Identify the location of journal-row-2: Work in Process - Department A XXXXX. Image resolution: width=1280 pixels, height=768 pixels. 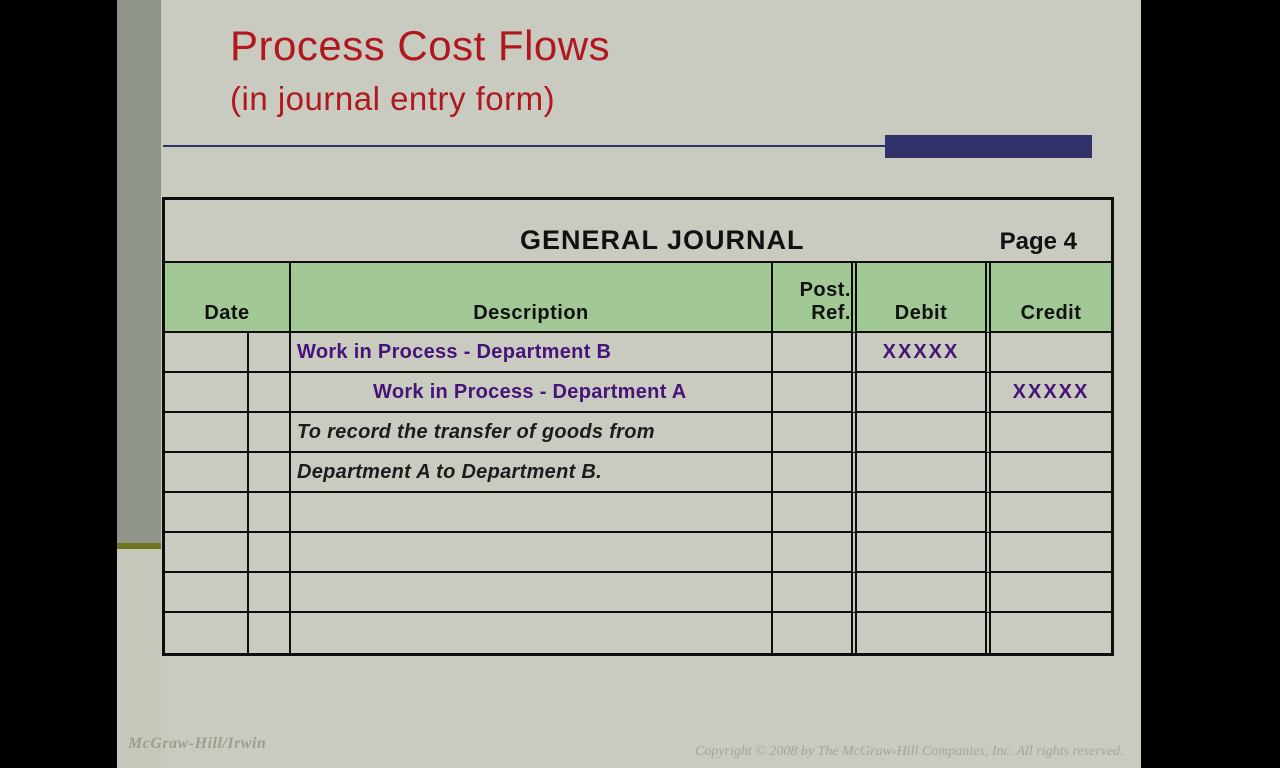
(638, 393).